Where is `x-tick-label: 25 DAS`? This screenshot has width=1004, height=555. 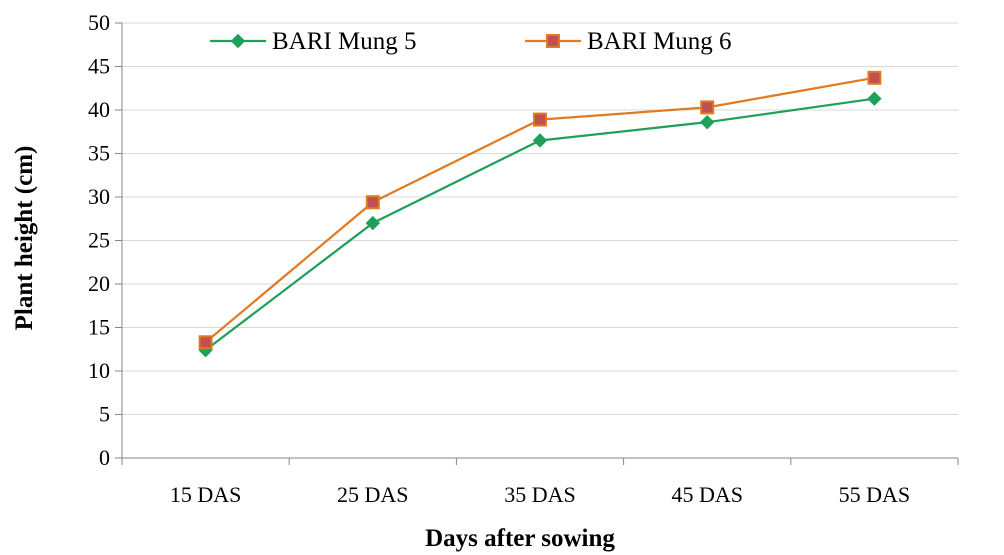 x-tick-label: 25 DAS is located at coordinates (373, 494).